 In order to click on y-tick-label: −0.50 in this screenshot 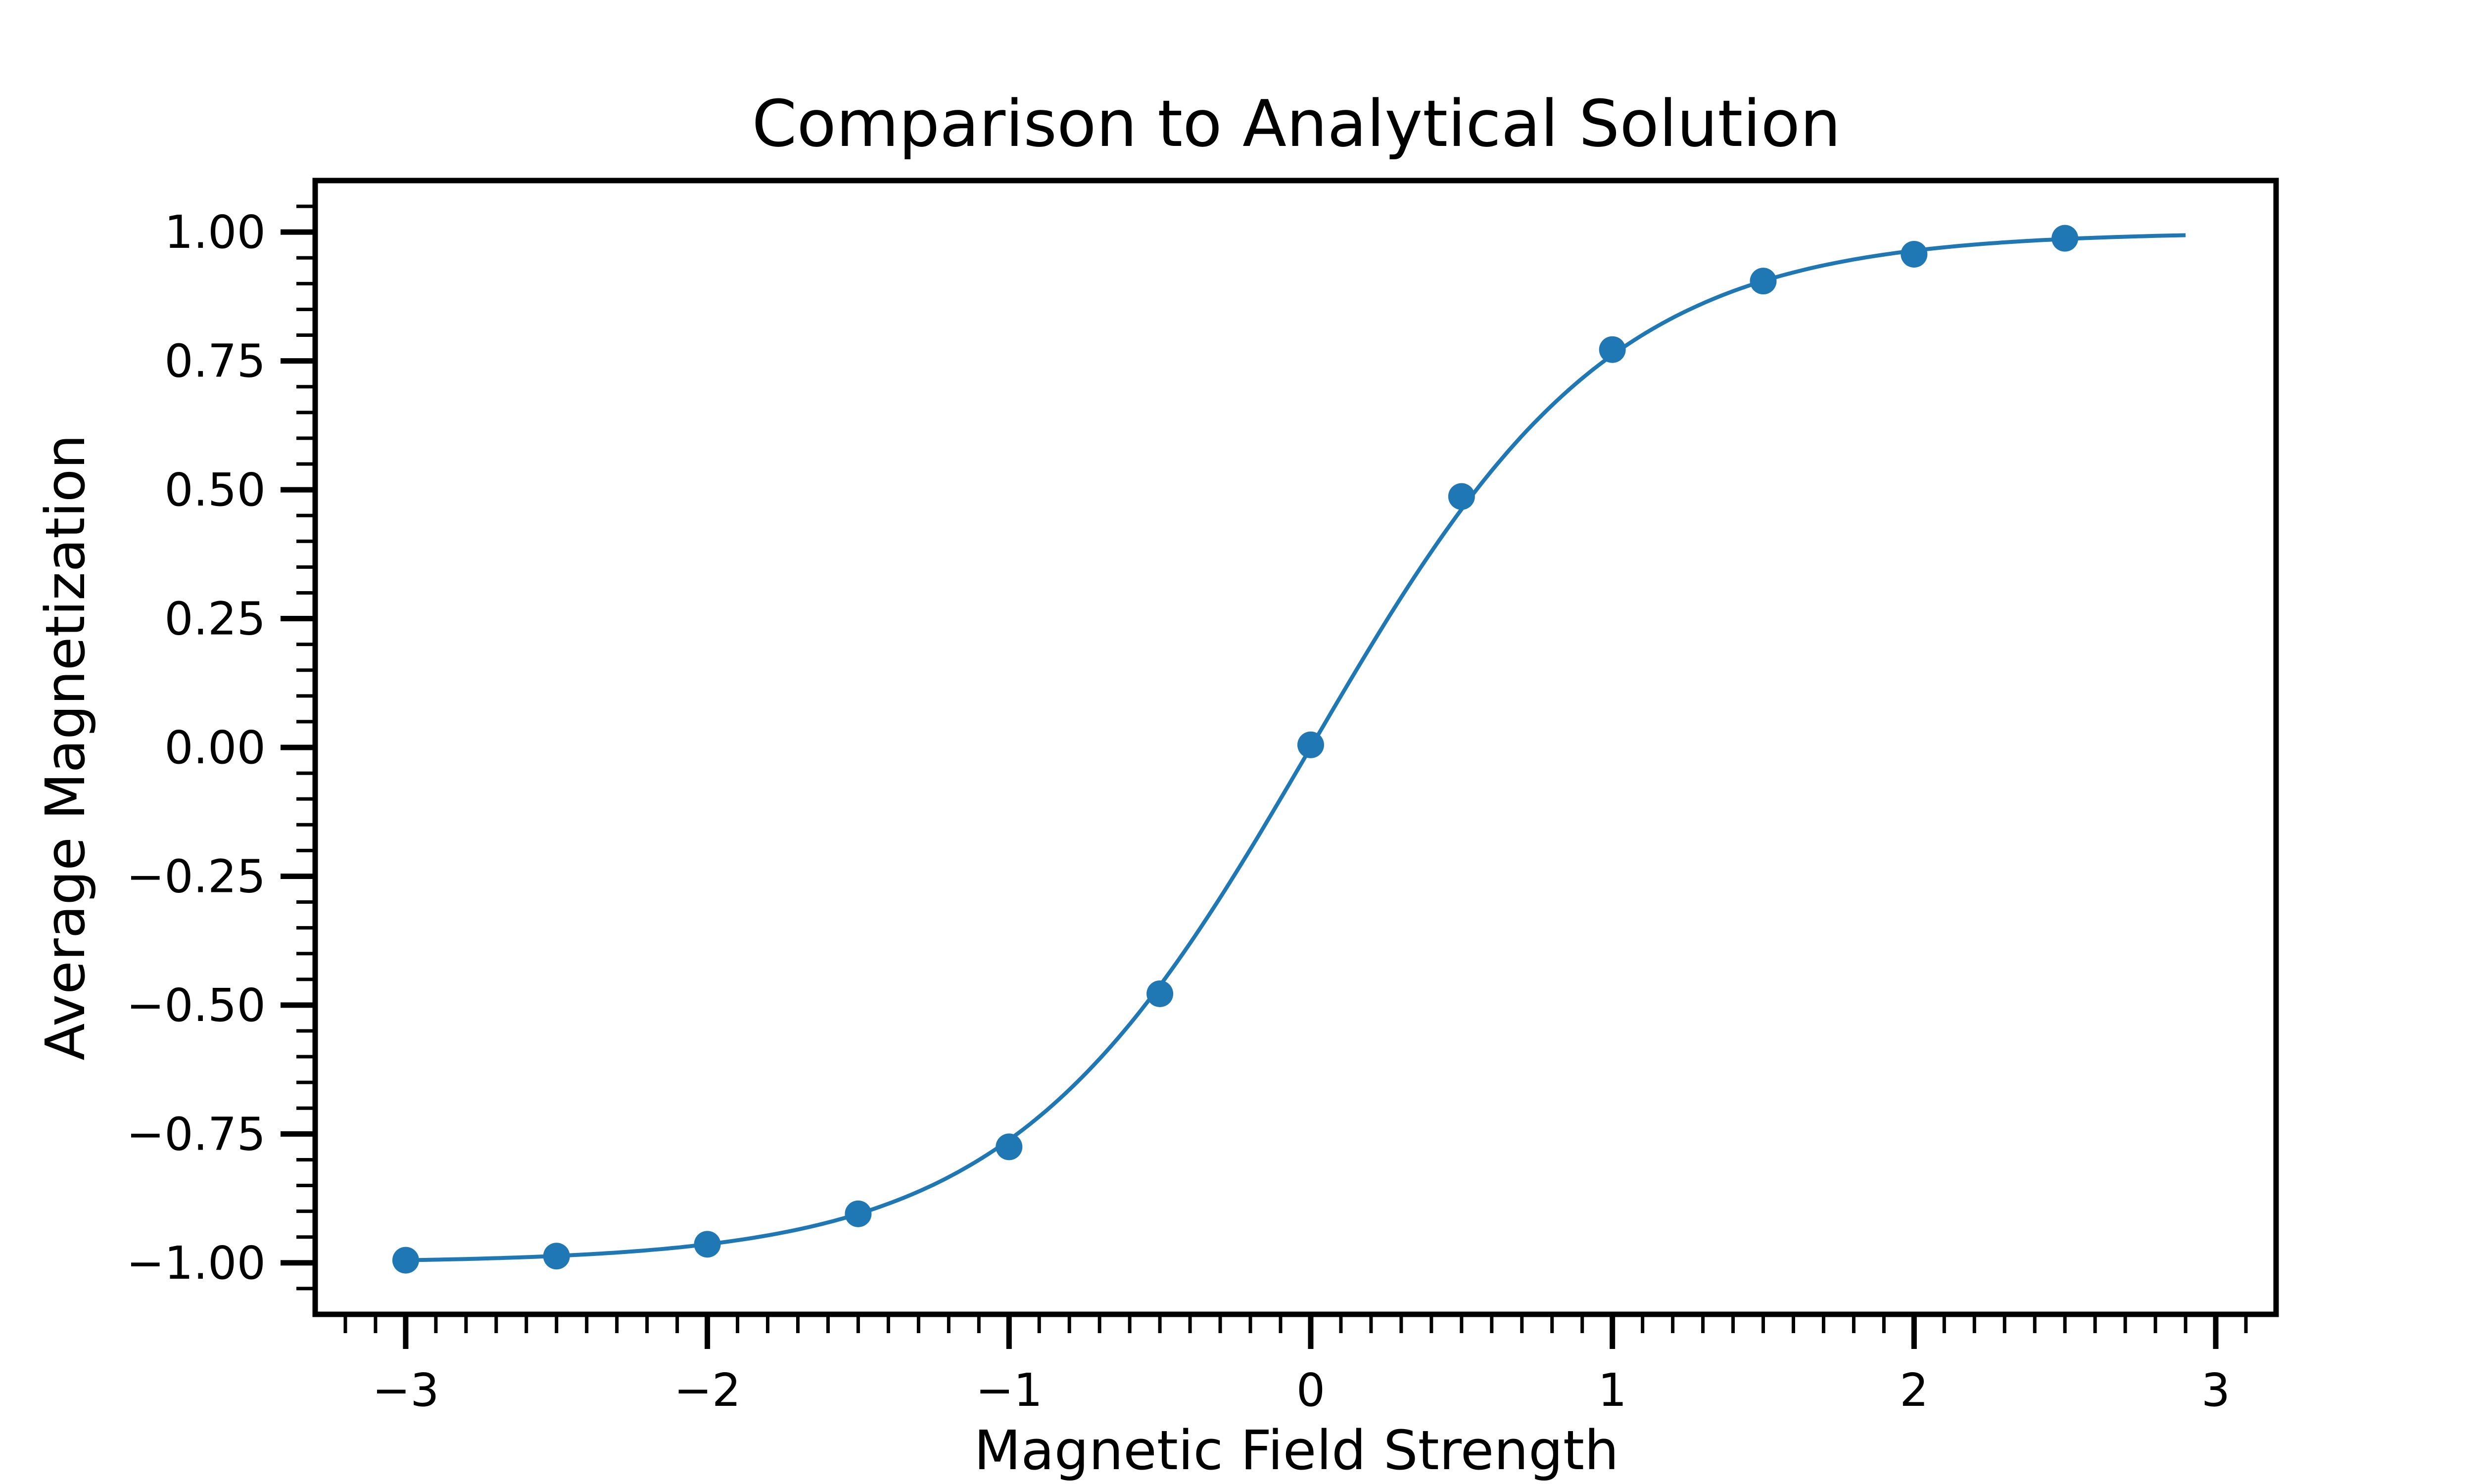, I will do `click(196, 1005)`.